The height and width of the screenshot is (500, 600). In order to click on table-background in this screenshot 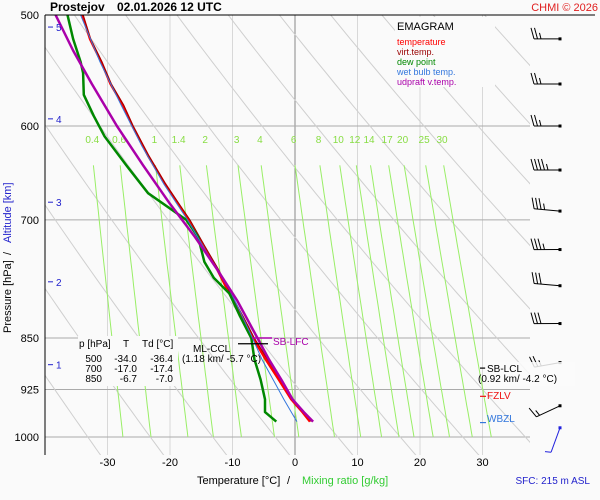, I will do `click(128, 361)`.